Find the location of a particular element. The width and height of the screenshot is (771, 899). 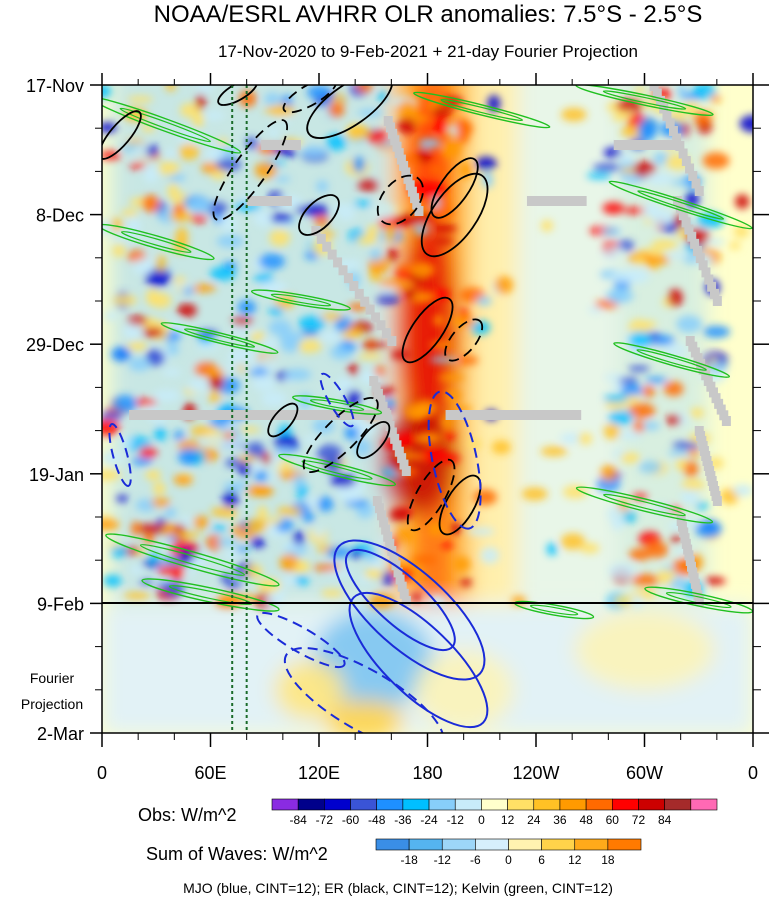

y-tick-label: 19-Jan is located at coordinates (56, 475).